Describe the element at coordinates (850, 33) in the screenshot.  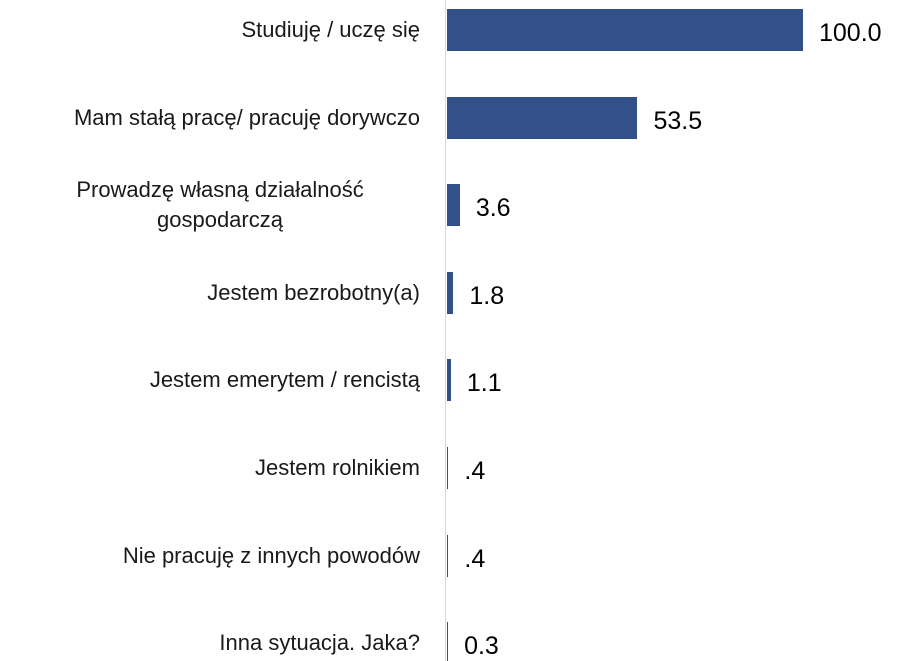
I see `value-label: 100.0` at that location.